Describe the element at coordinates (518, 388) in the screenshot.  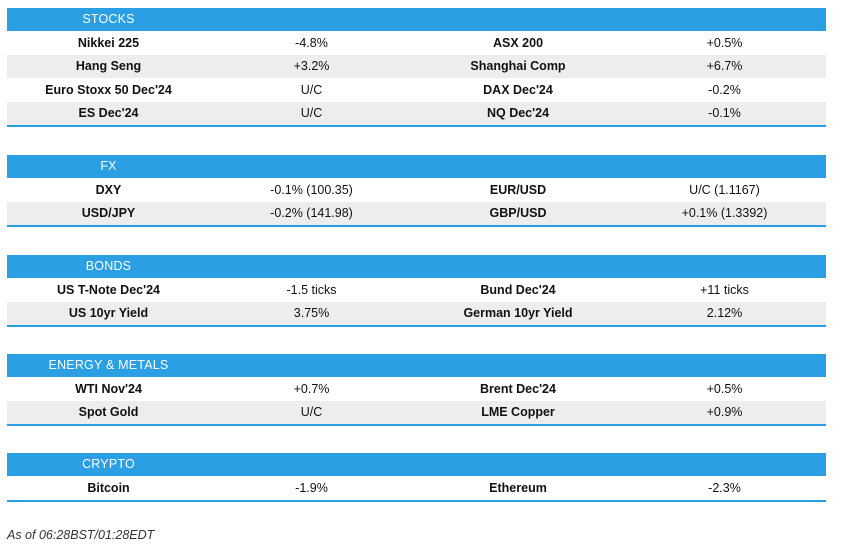
I see `instrument-name: Brent Dec'24` at that location.